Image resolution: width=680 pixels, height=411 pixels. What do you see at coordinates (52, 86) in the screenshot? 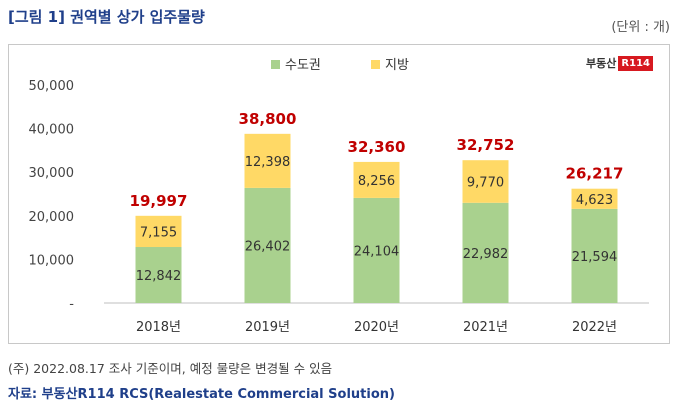
I see `y-tick-label: 50,000` at bounding box center [52, 86].